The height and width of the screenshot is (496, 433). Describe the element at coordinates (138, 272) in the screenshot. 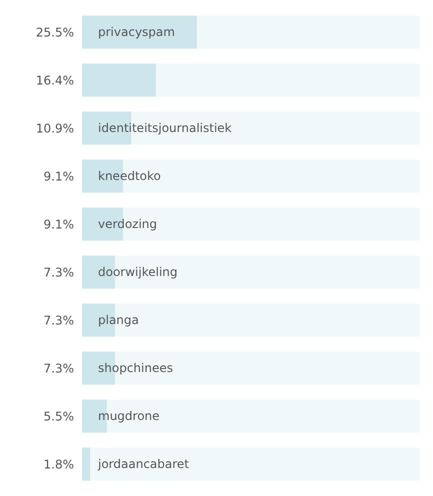

I see `y-tick-label: doorwijkeling` at that location.